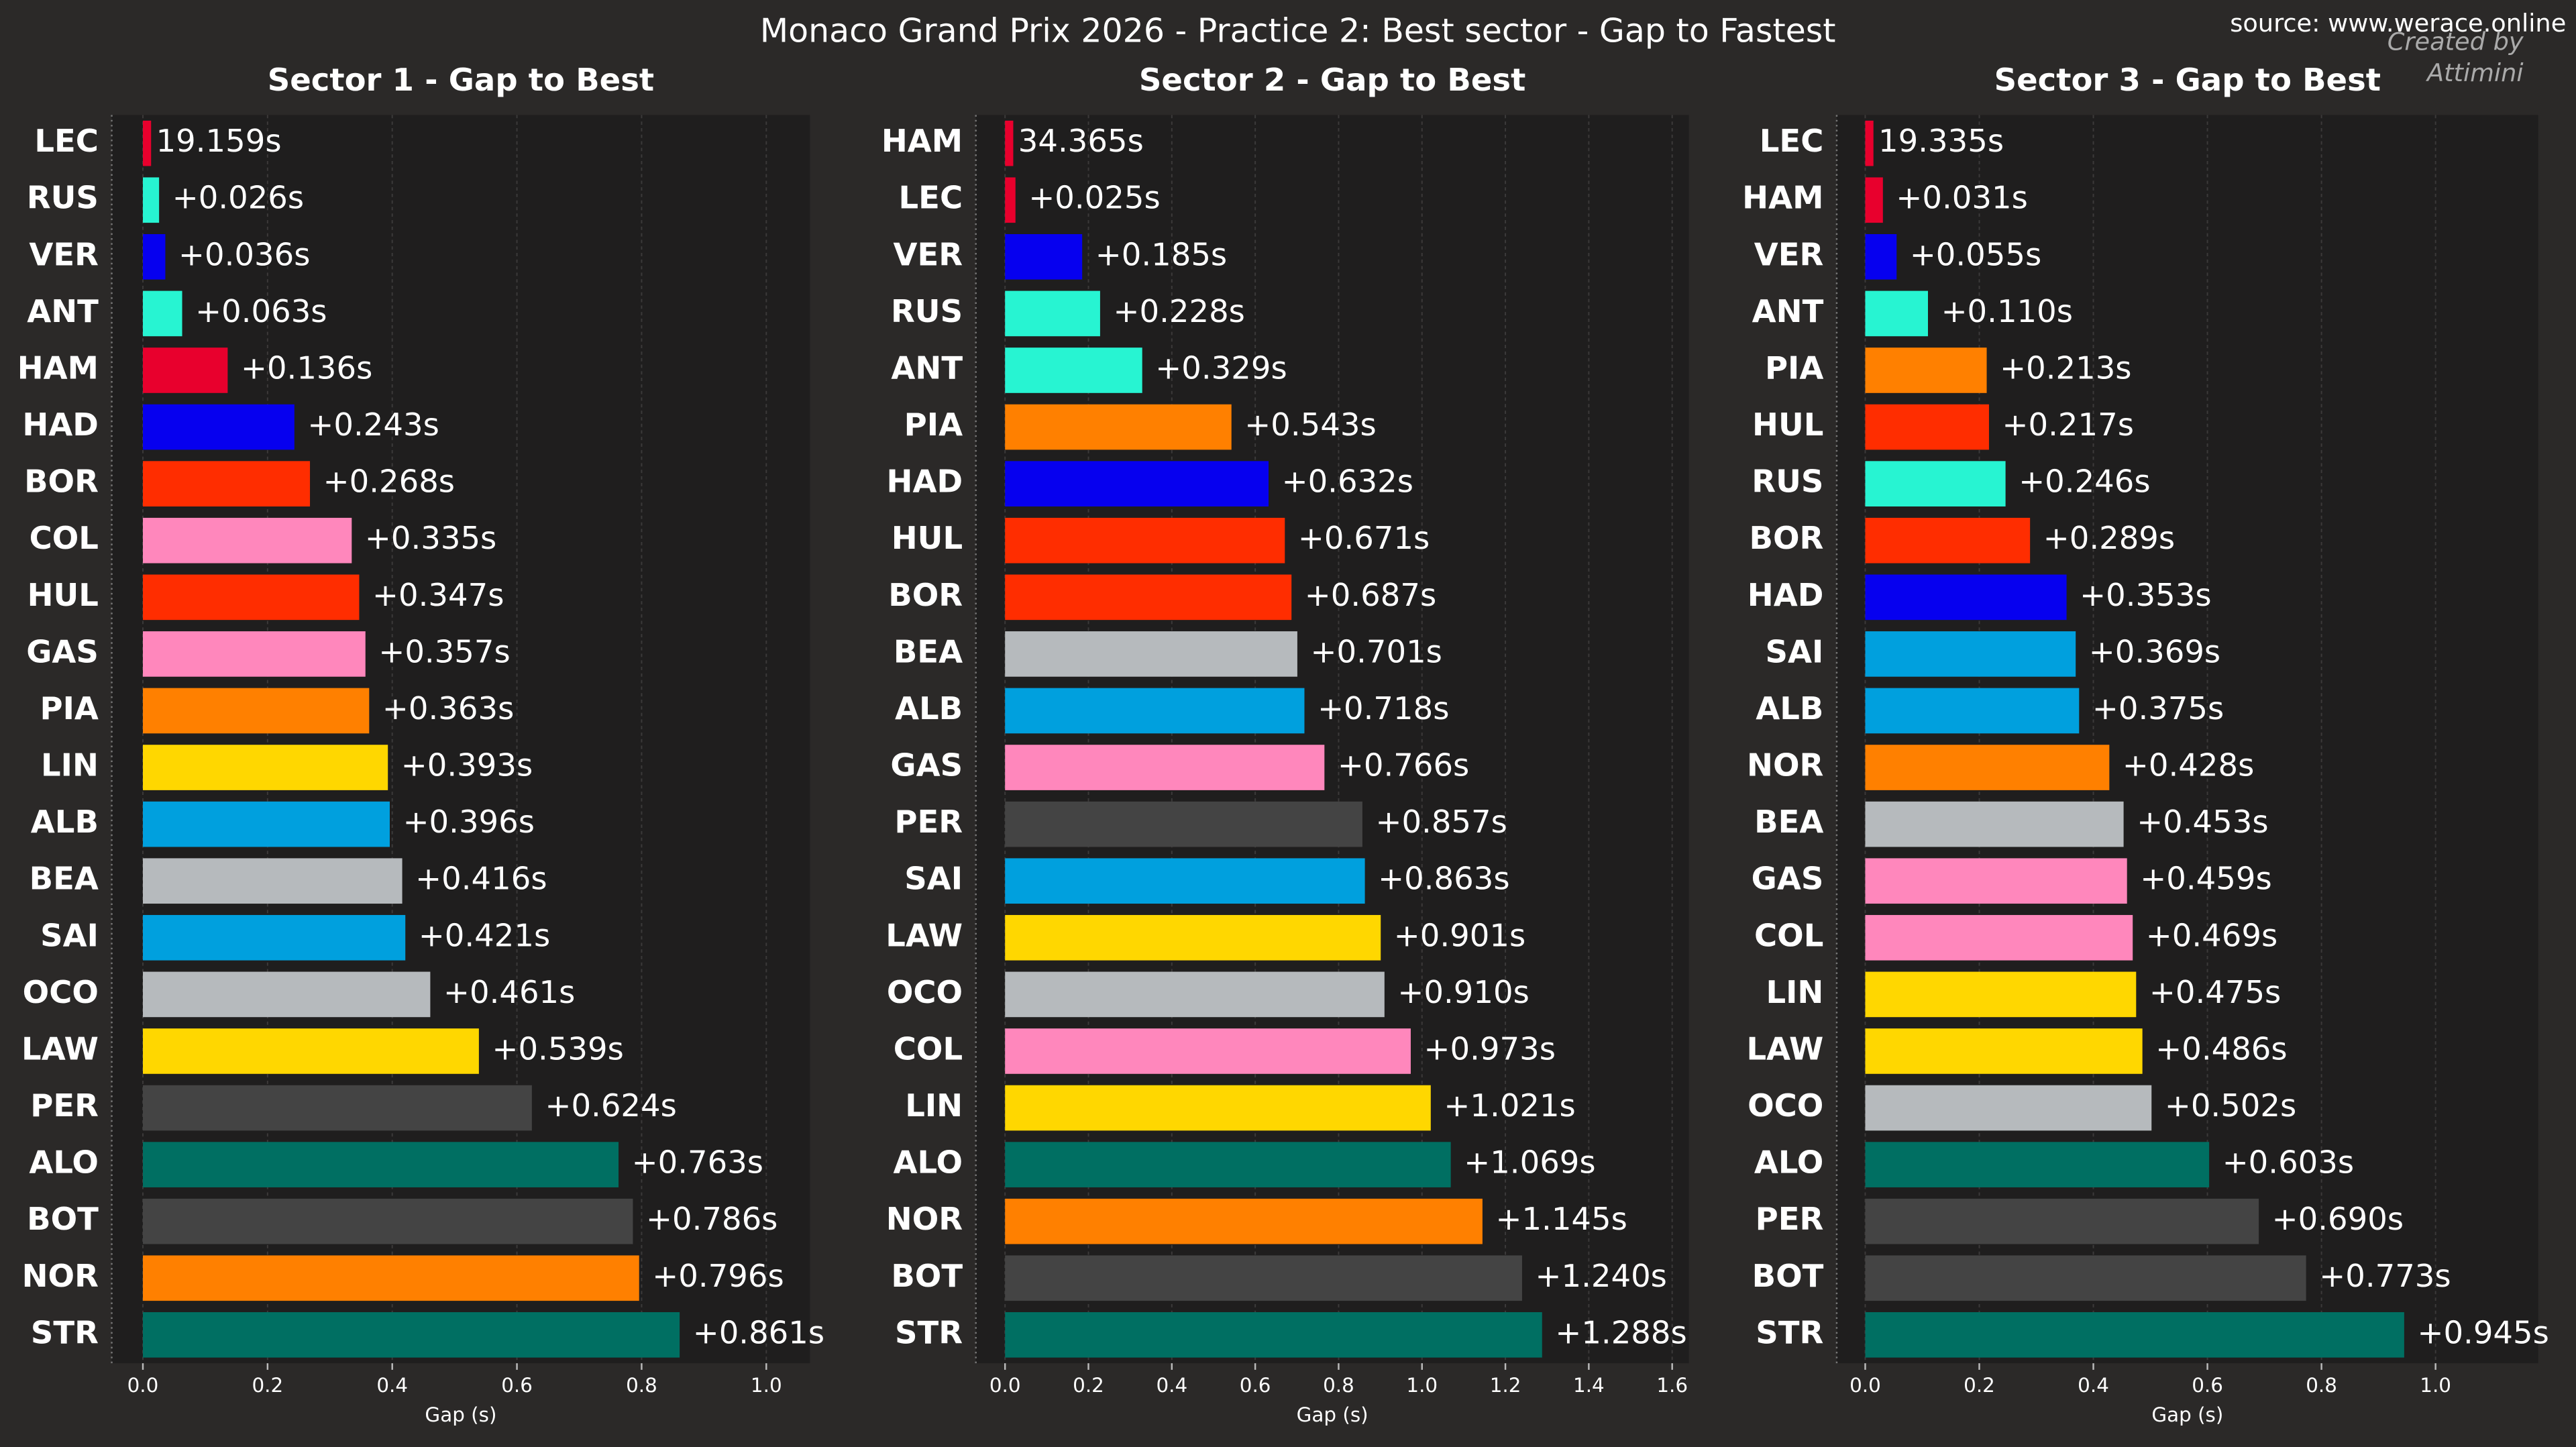 This screenshot has width=2576, height=1447. I want to click on value-label: +0.543s, so click(1310, 425).